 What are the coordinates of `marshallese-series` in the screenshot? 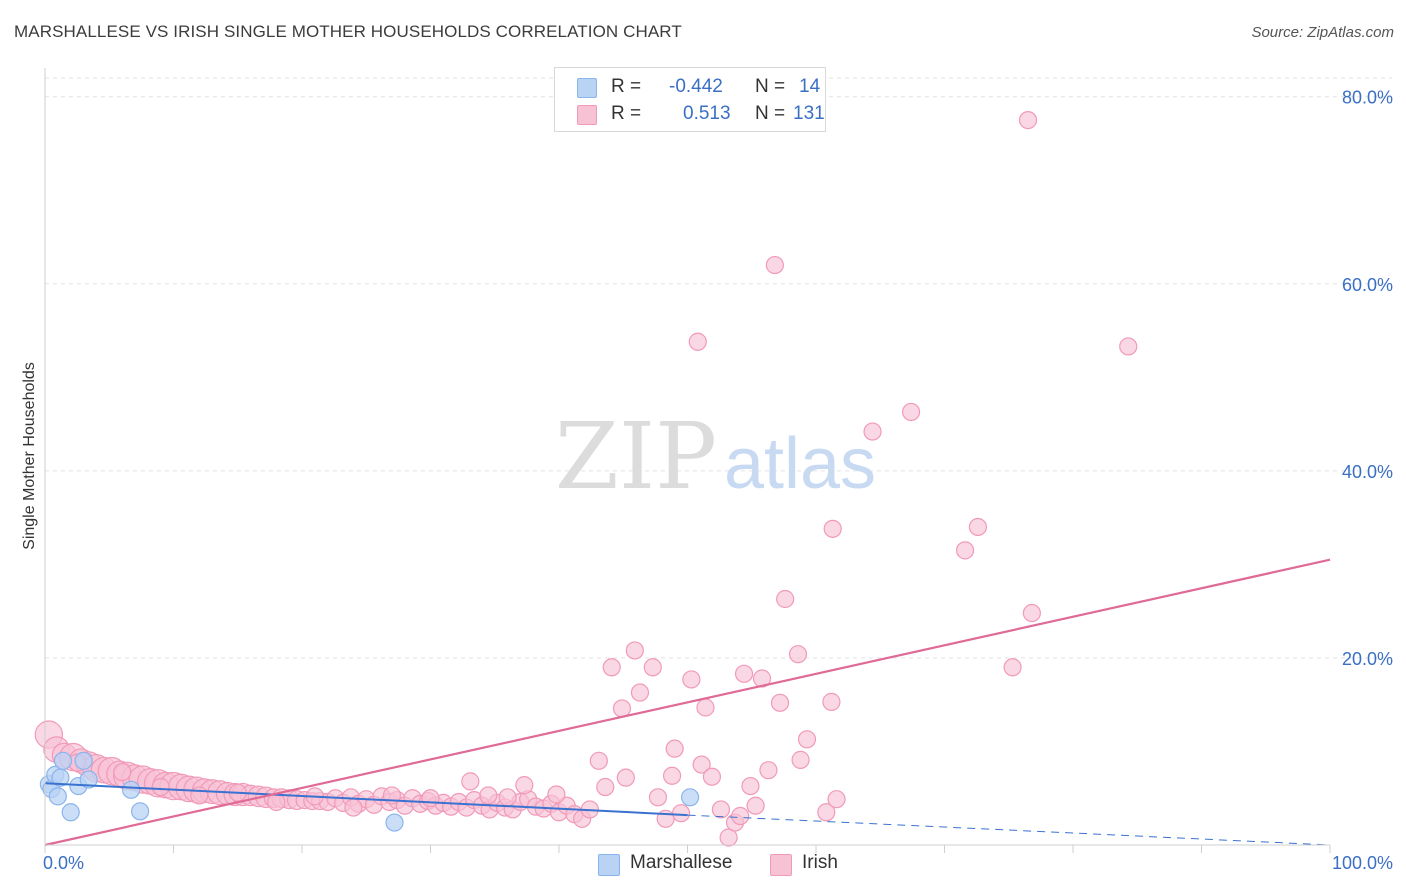 It's located at (369, 791).